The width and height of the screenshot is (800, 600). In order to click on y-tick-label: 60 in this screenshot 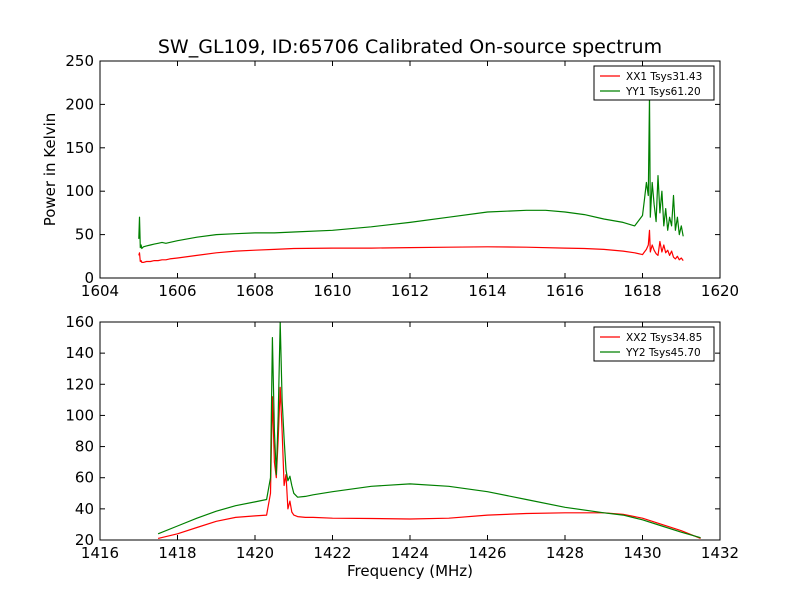, I will do `click(84, 478)`.